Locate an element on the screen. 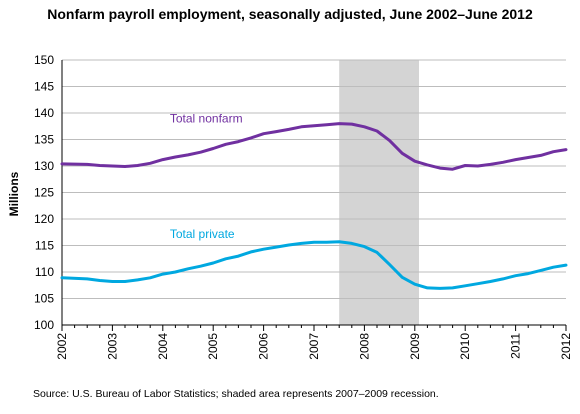 The width and height of the screenshot is (580, 414). x-tick-label: 2004 is located at coordinates (163, 346).